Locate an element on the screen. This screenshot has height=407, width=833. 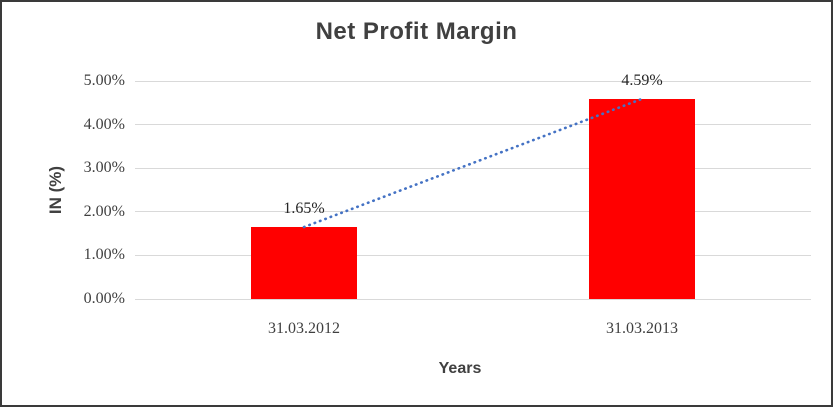
y-tick-label: 3.00% is located at coordinates (104, 168).